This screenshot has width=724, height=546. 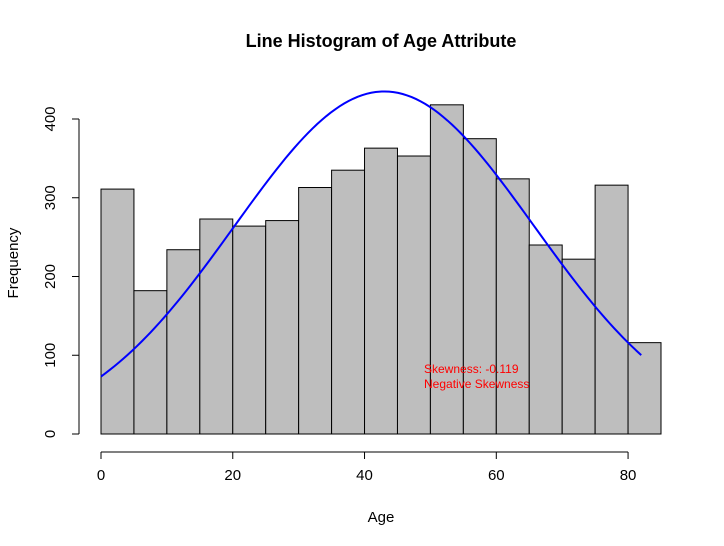 I want to click on chart-title: Line Histogram of Age Attribute, so click(x=381, y=41).